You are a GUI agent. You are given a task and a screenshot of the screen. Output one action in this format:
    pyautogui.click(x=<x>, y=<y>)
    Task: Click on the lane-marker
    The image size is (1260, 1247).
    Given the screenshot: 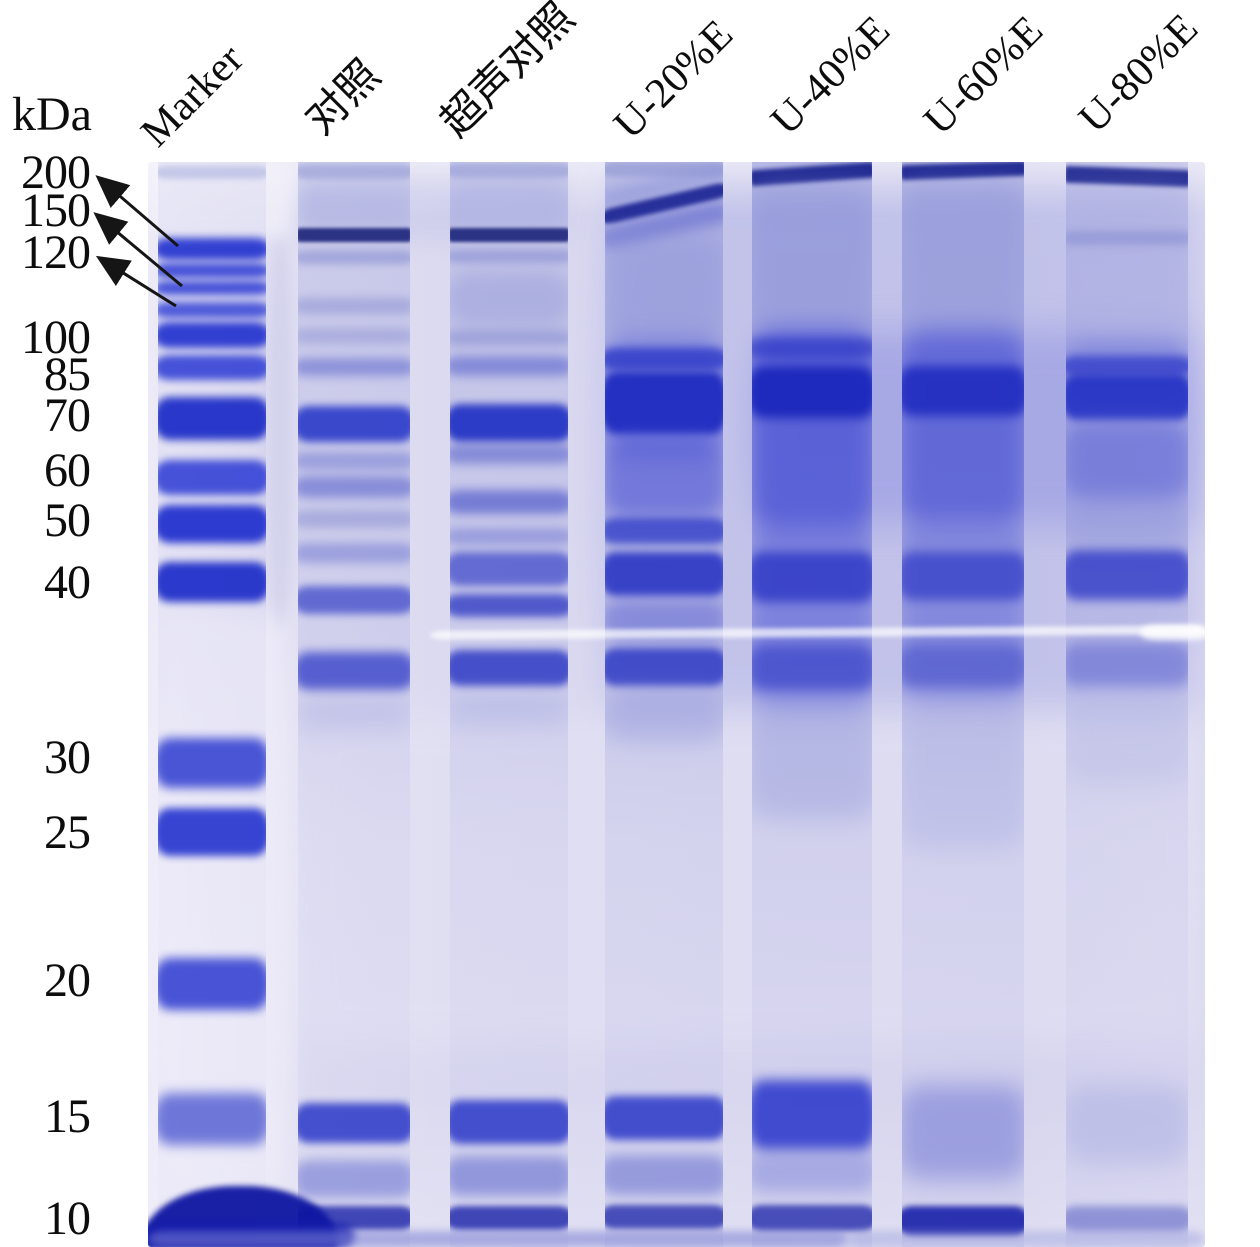 What is the action you would take?
    pyautogui.click(x=212, y=704)
    